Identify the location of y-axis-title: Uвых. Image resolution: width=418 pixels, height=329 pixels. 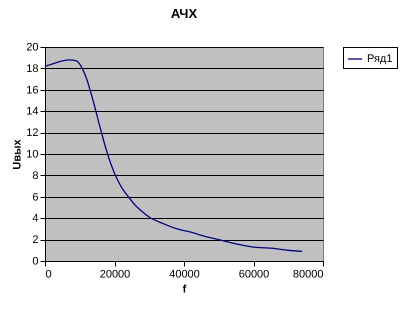
(17, 154).